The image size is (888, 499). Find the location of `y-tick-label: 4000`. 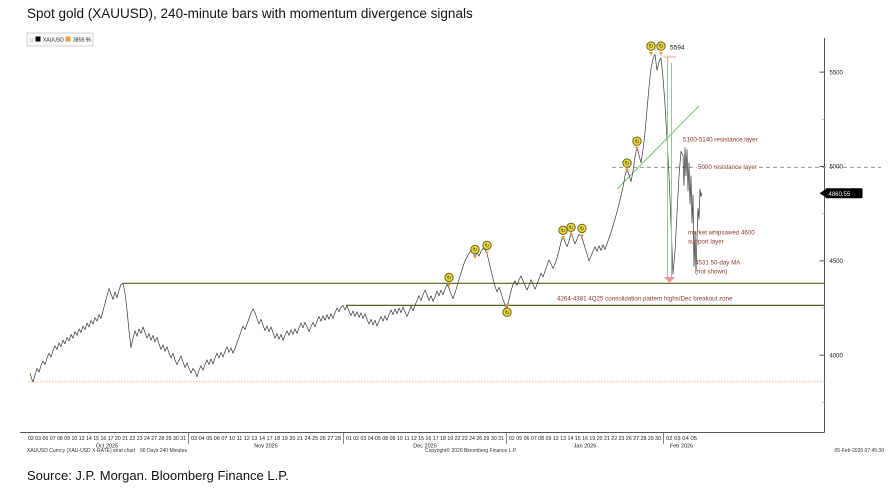

y-tick-label: 4000 is located at coordinates (837, 356).